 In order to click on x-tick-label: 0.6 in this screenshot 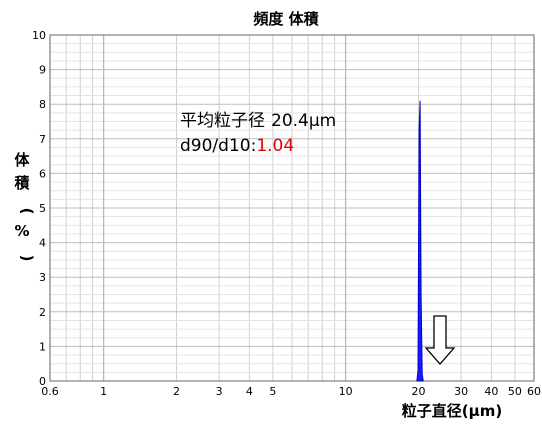, I will do `click(50, 391)`.